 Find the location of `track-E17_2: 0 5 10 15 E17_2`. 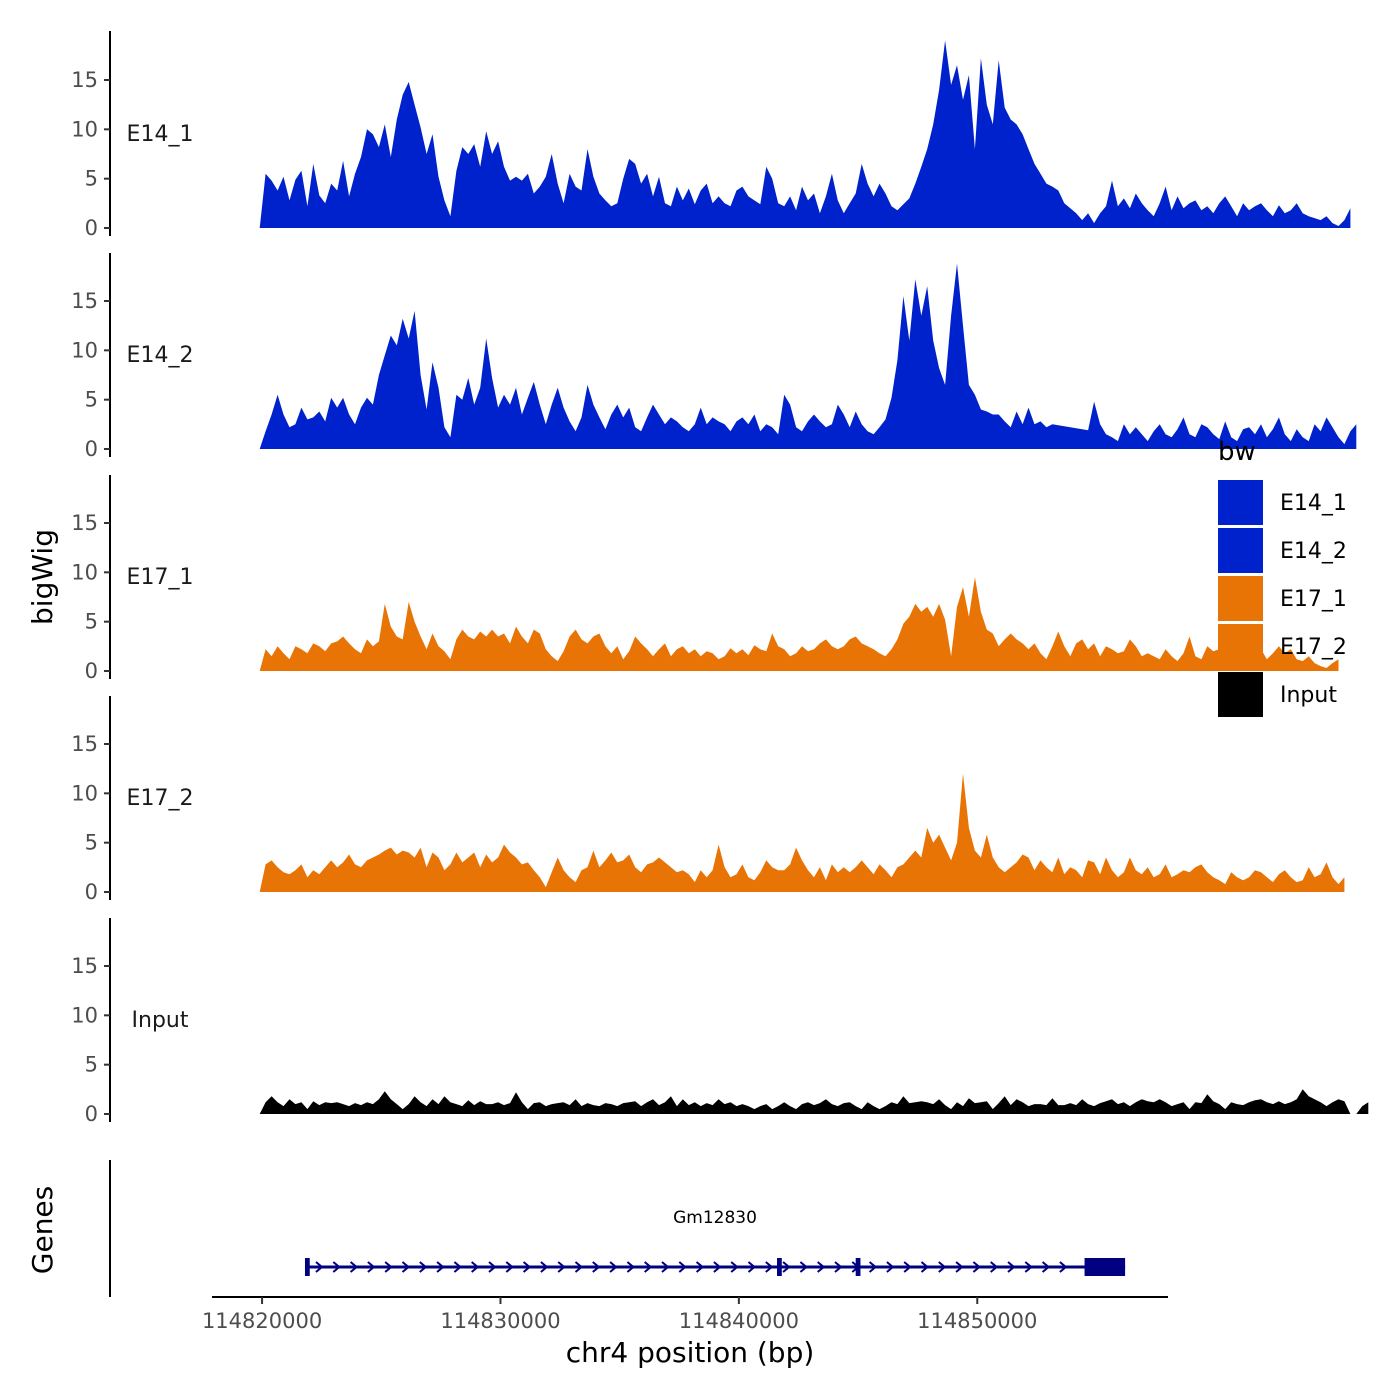

track-E17_2: 0 5 10 15 E17_2 is located at coordinates (708, 800).